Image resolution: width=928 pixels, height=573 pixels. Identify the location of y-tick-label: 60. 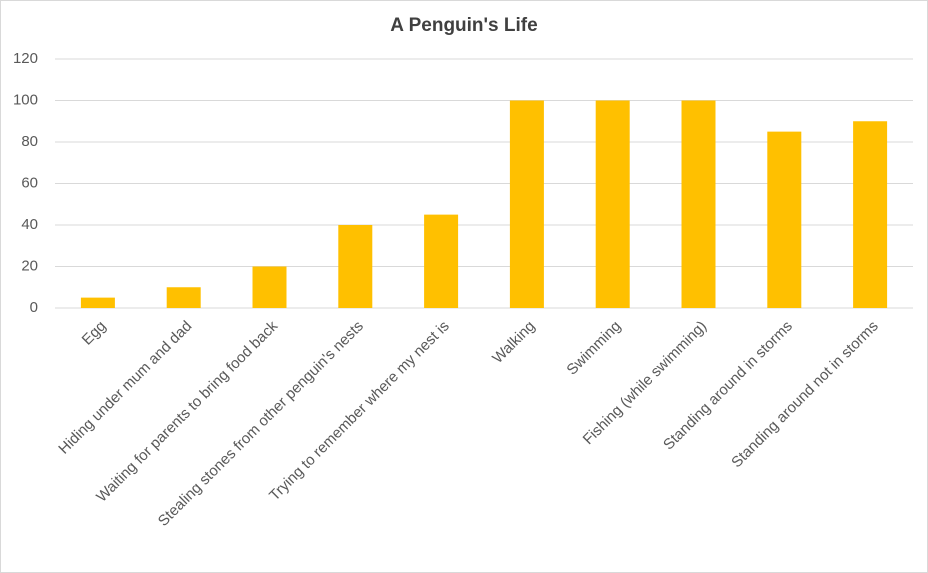
(29, 182).